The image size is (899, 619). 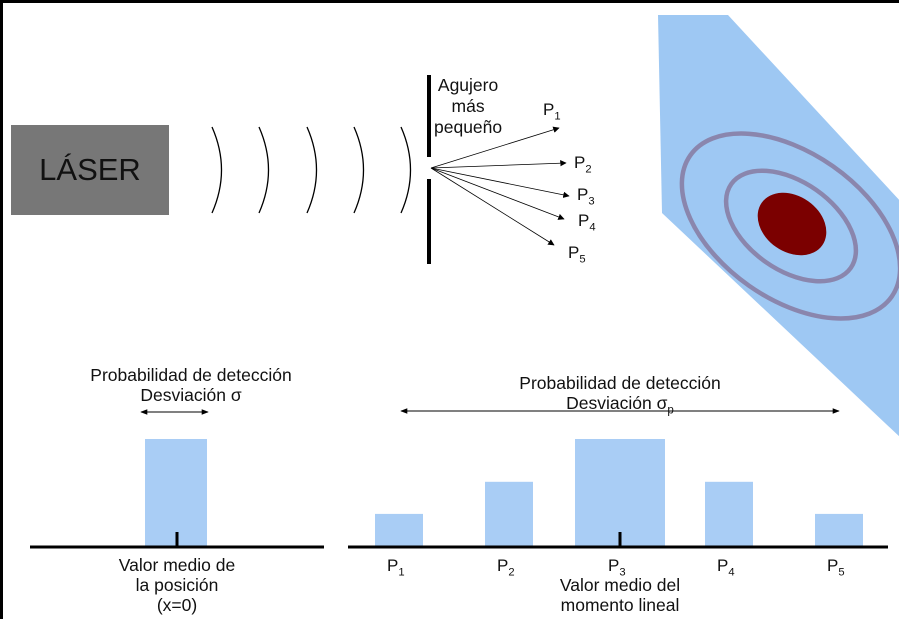 I want to click on center-spot, so click(x=792, y=224).